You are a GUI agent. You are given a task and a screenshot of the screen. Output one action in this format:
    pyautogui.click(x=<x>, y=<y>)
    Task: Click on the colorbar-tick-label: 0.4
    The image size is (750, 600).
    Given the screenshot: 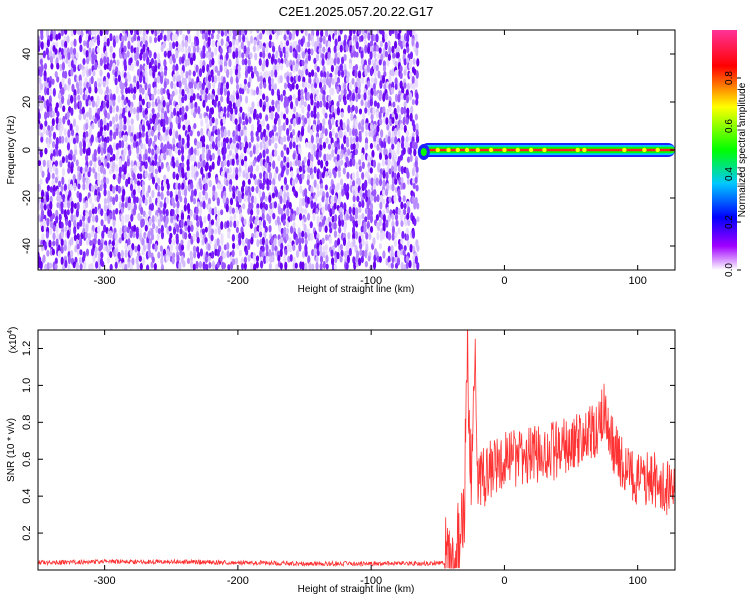 What is the action you would take?
    pyautogui.click(x=729, y=174)
    